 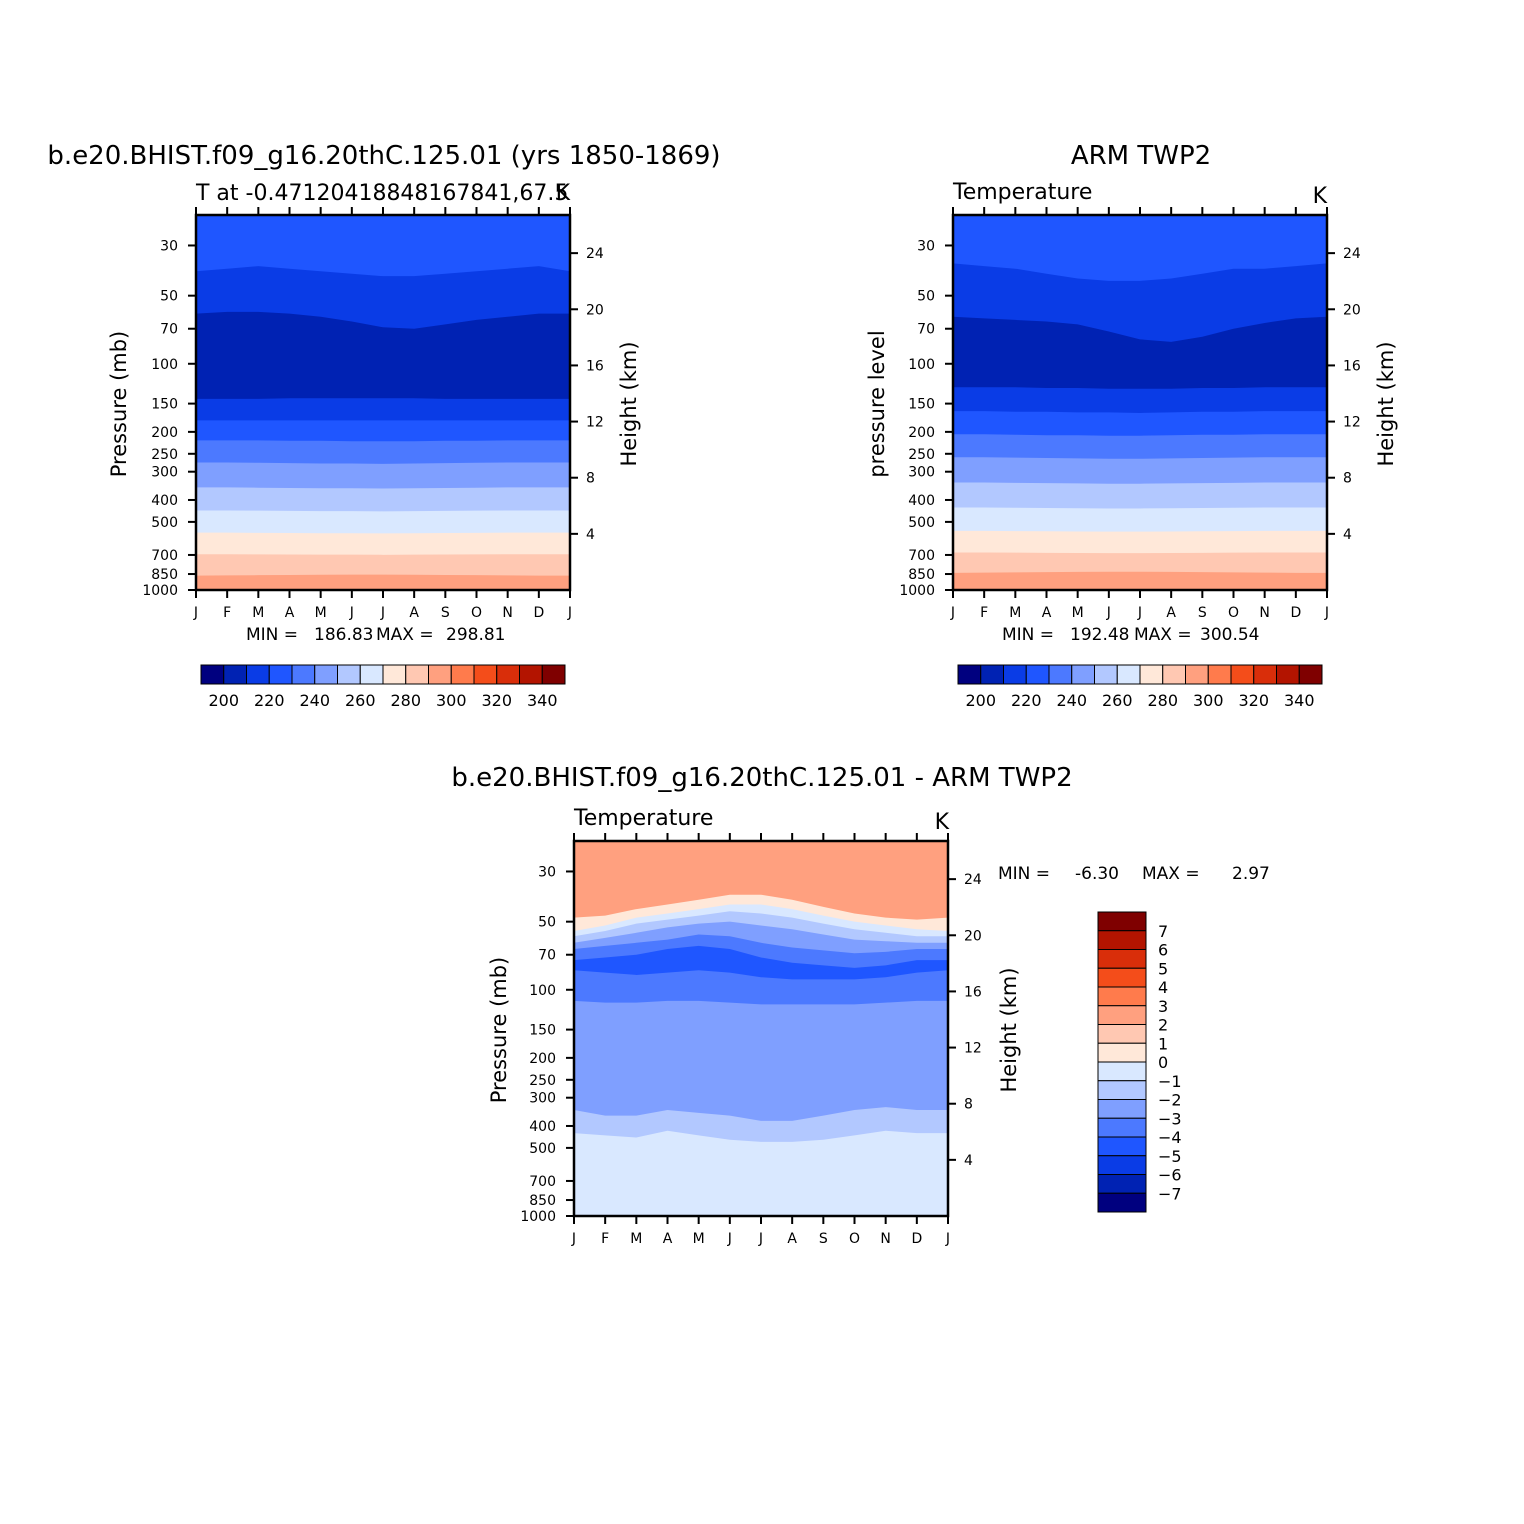 What do you see at coordinates (164, 575) in the screenshot?
I see `y-tick-label: 850` at bounding box center [164, 575].